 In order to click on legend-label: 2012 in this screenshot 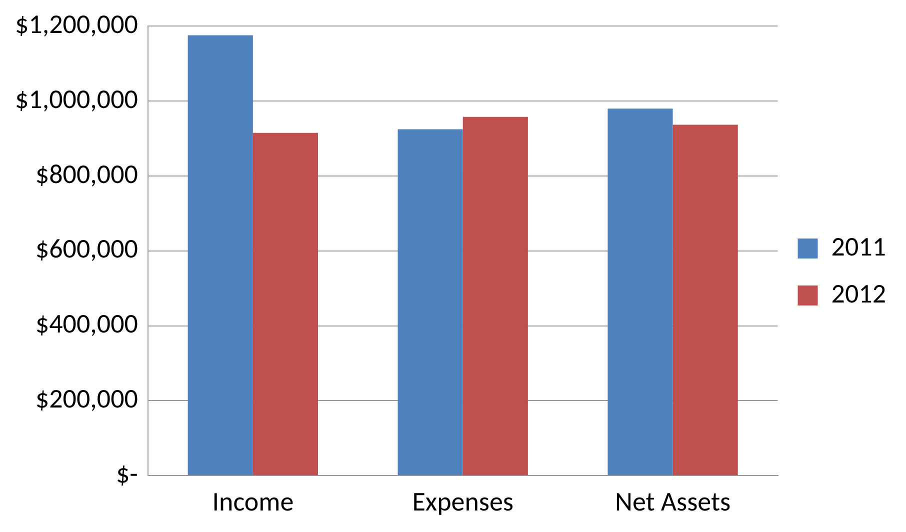, I will do `click(858, 293)`.